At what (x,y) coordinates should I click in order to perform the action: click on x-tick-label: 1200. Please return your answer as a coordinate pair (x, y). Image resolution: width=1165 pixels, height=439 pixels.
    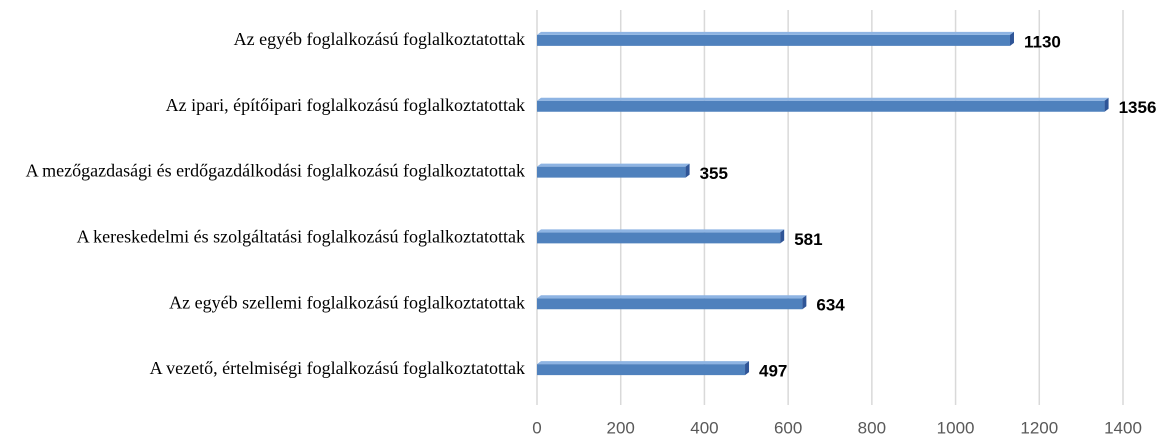
    Looking at the image, I should click on (1039, 427).